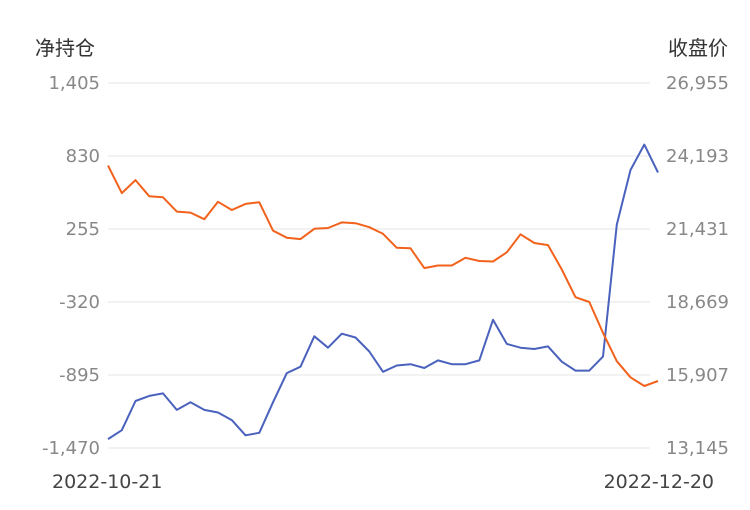  What do you see at coordinates (697, 266) in the screenshot?
I see `right-tick-labels: 26,955 24,193 21,431 18,669 15,907 13,145` at bounding box center [697, 266].